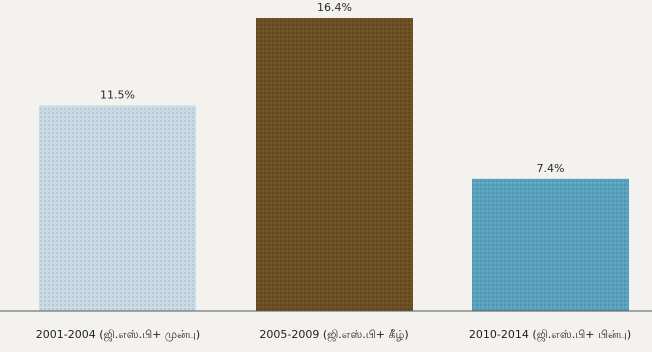  Describe the element at coordinates (334, 7) in the screenshot. I see `value-label-2: 16.4%` at that location.